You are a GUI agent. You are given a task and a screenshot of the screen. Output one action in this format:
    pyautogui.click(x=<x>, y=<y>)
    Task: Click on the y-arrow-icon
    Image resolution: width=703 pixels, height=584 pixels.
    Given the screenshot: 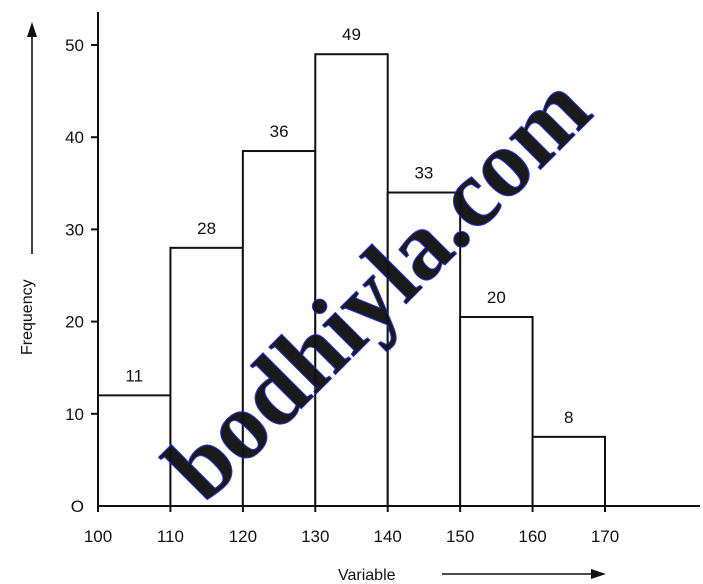 What is the action you would take?
    pyautogui.click(x=32, y=29)
    